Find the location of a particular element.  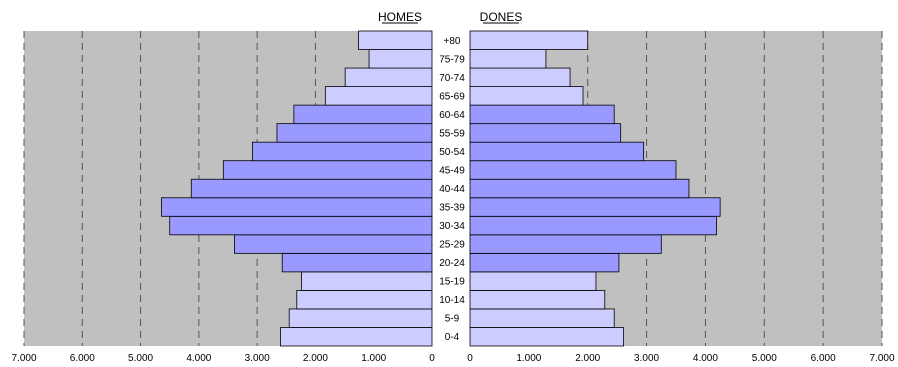

category-label: 25-29 is located at coordinates (452, 245).